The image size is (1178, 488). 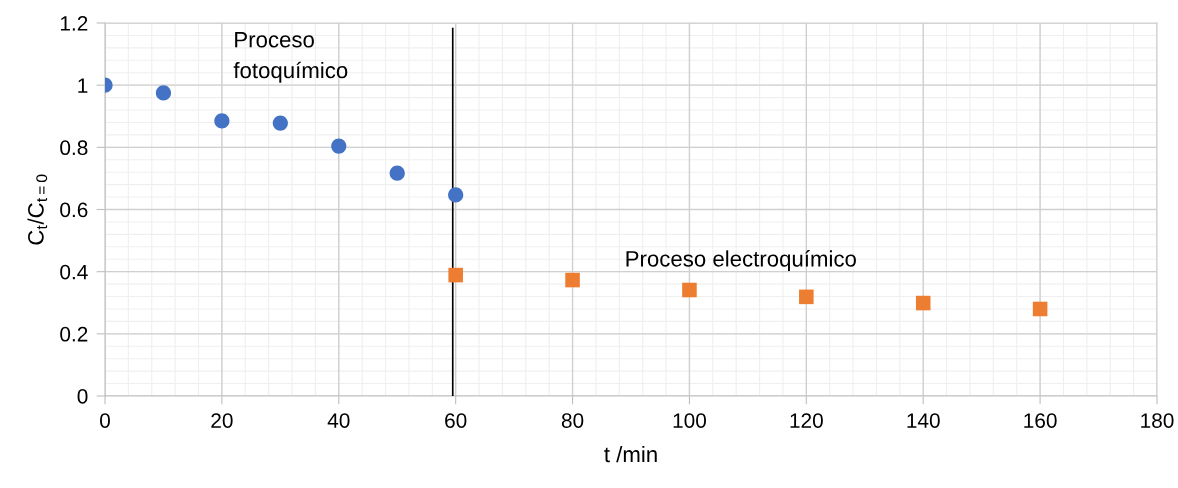 What do you see at coordinates (74, 334) in the screenshot?
I see `y-tick-label: 0.2` at bounding box center [74, 334].